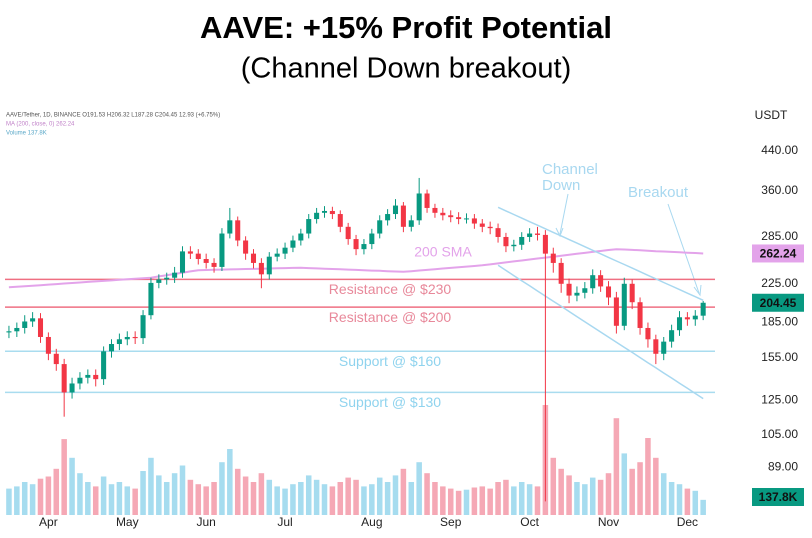 The width and height of the screenshot is (812, 538). Describe the element at coordinates (771, 115) in the screenshot. I see `axis-unit: USDT` at that location.